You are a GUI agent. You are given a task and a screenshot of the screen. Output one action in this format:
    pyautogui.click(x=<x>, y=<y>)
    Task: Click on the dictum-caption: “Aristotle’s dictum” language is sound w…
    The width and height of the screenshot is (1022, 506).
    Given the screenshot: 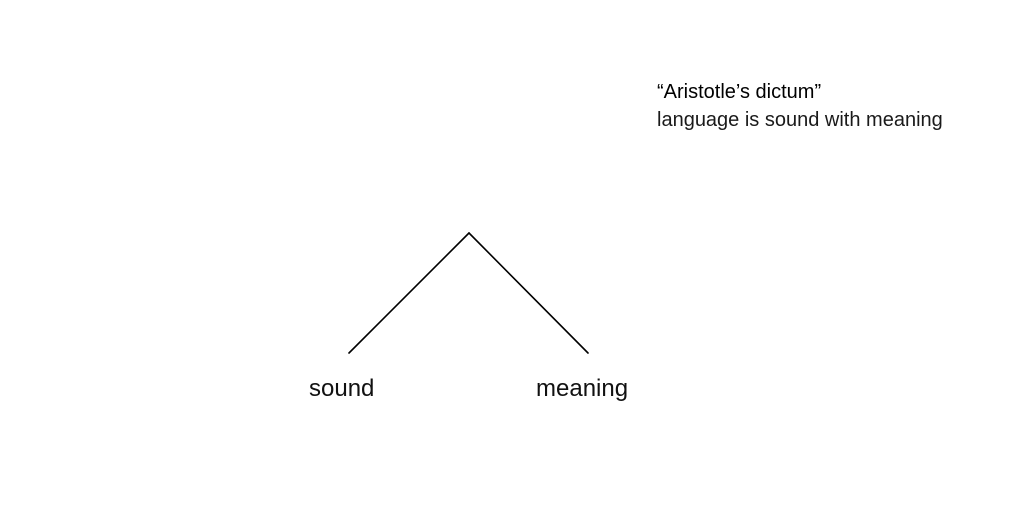 What is the action you would take?
    pyautogui.click(x=800, y=106)
    